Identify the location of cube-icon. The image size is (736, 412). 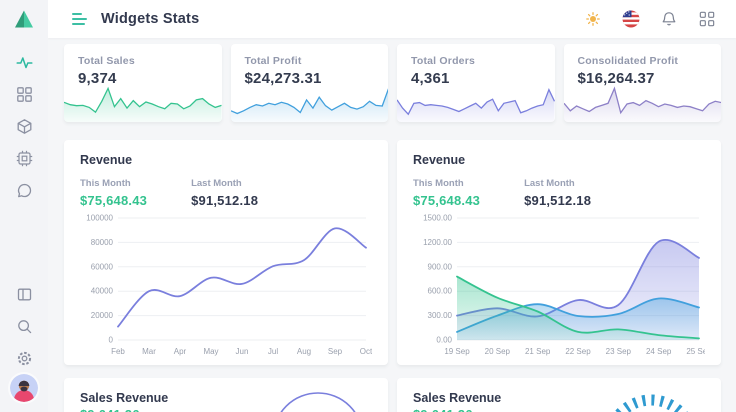
(24, 126).